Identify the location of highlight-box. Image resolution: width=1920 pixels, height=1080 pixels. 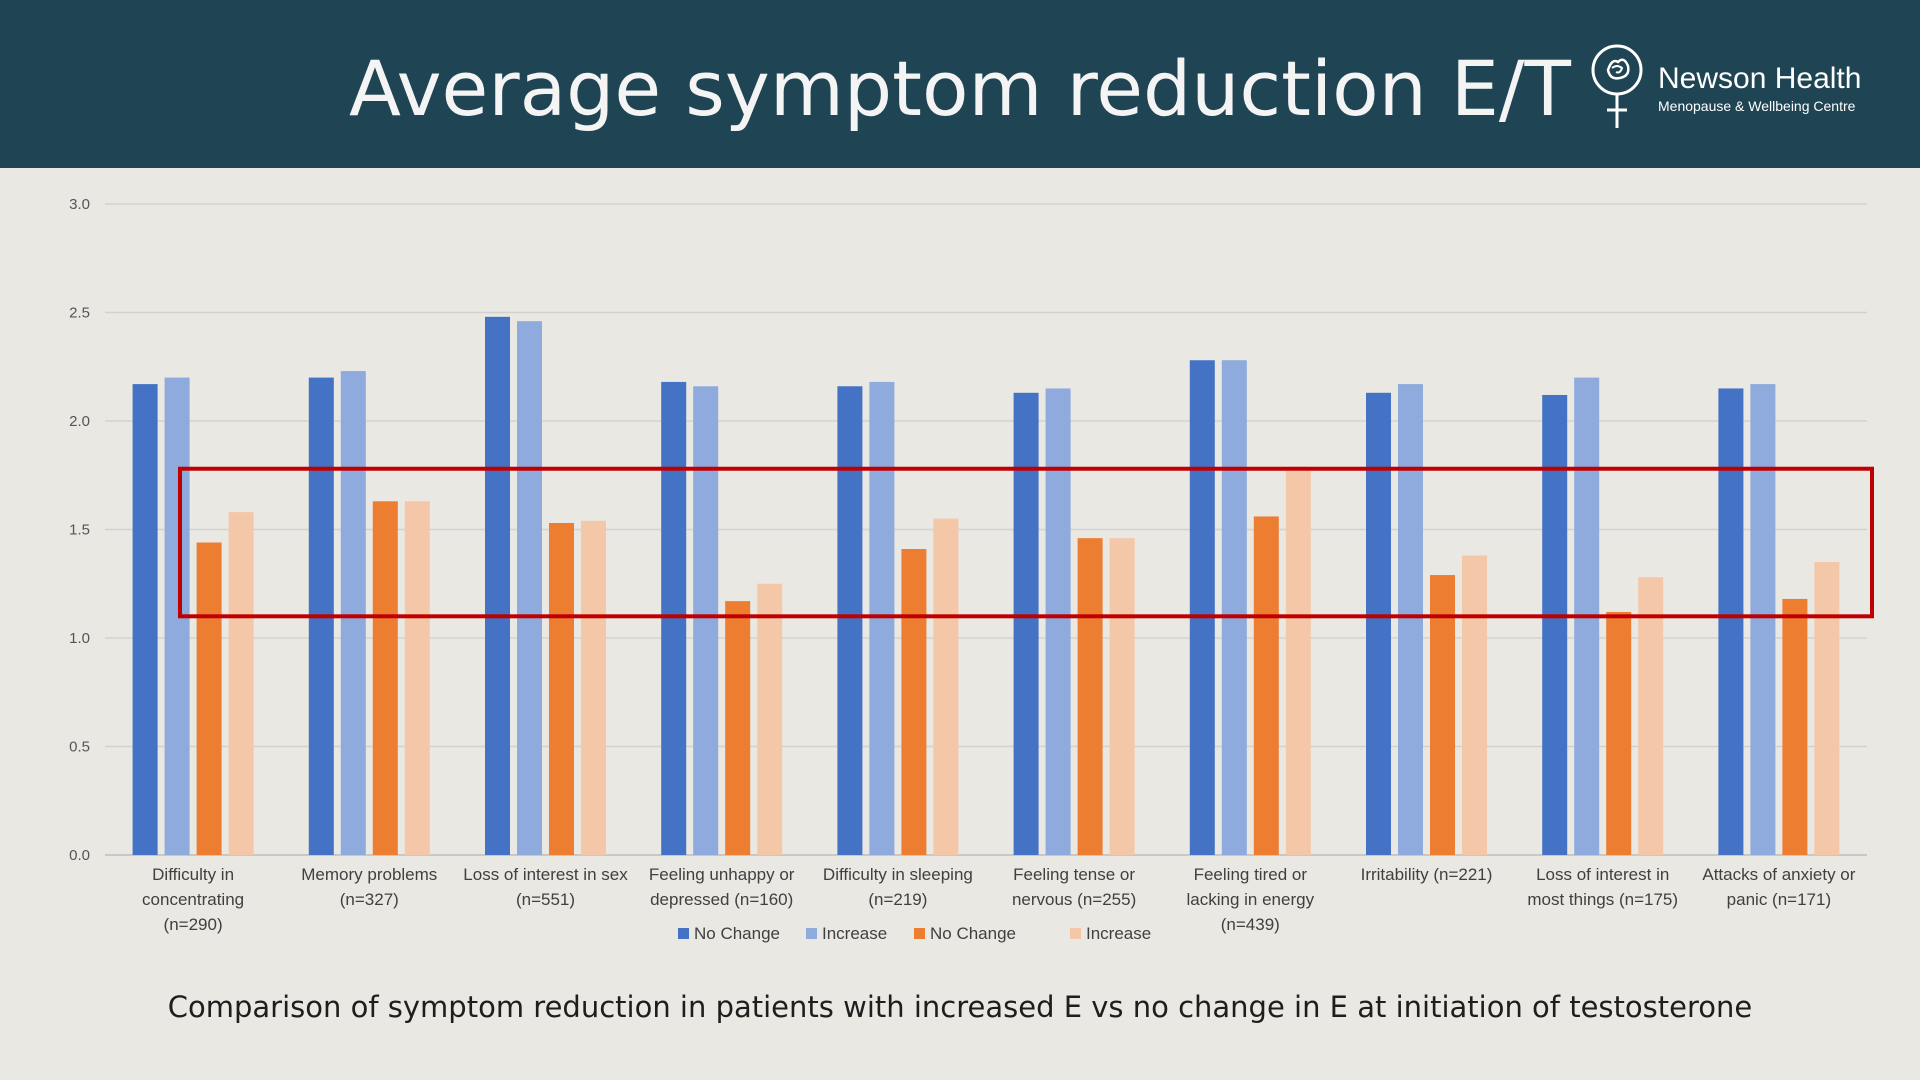
(1026, 542).